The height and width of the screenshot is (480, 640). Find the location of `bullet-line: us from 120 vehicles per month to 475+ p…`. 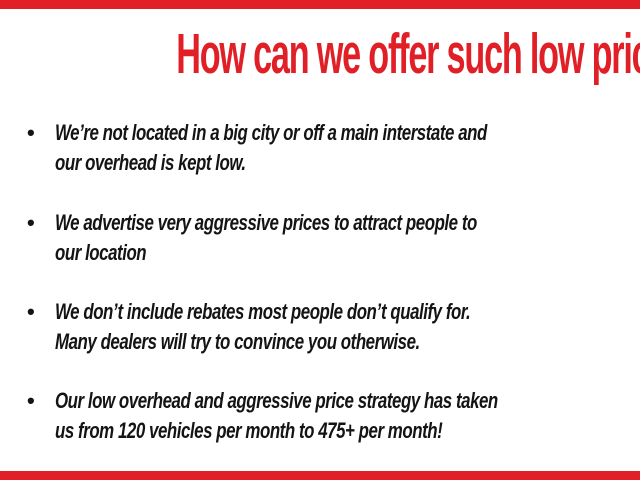

bullet-line: us from 120 vehicles per month to 475+ p… is located at coordinates (249, 430).